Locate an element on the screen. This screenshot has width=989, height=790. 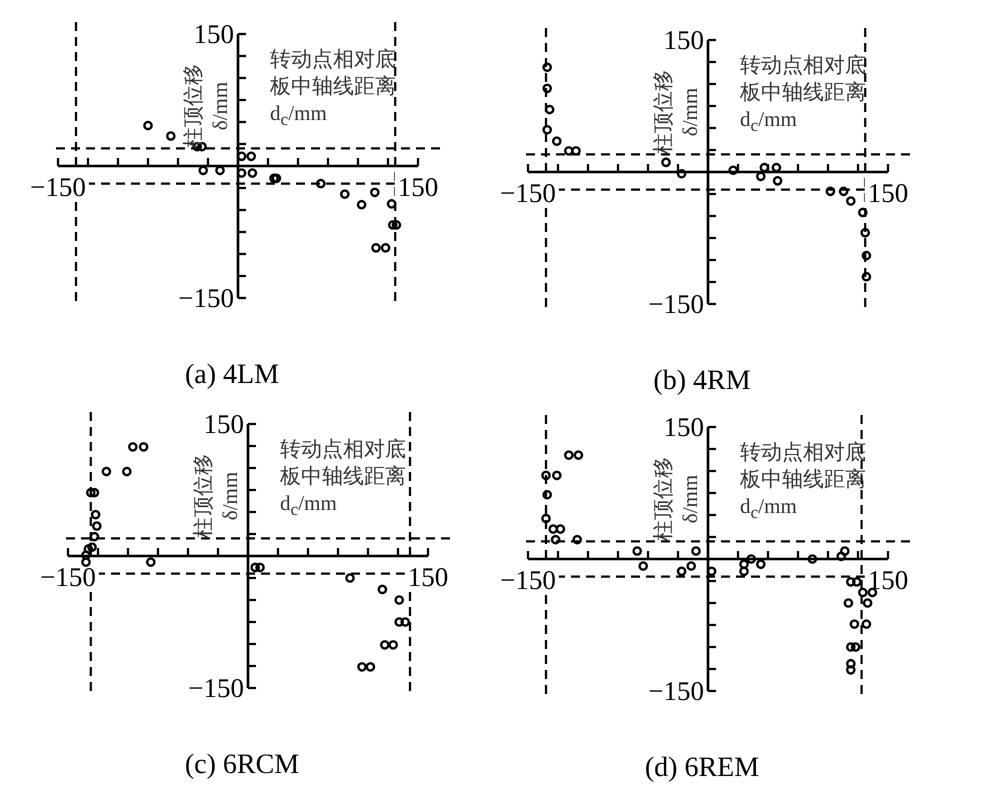
text: (d) 6REM is located at coordinates (702, 767).